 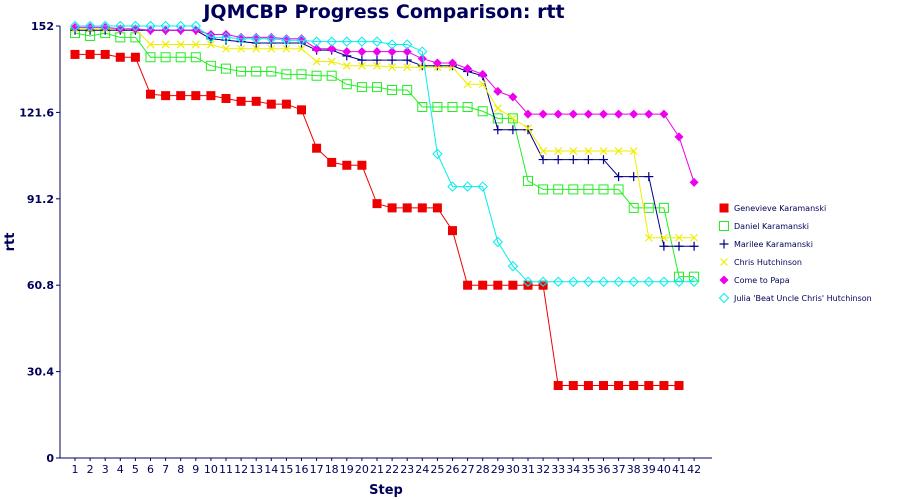 What do you see at coordinates (10, 242) in the screenshot?
I see `y-axis-title: rtt` at bounding box center [10, 242].